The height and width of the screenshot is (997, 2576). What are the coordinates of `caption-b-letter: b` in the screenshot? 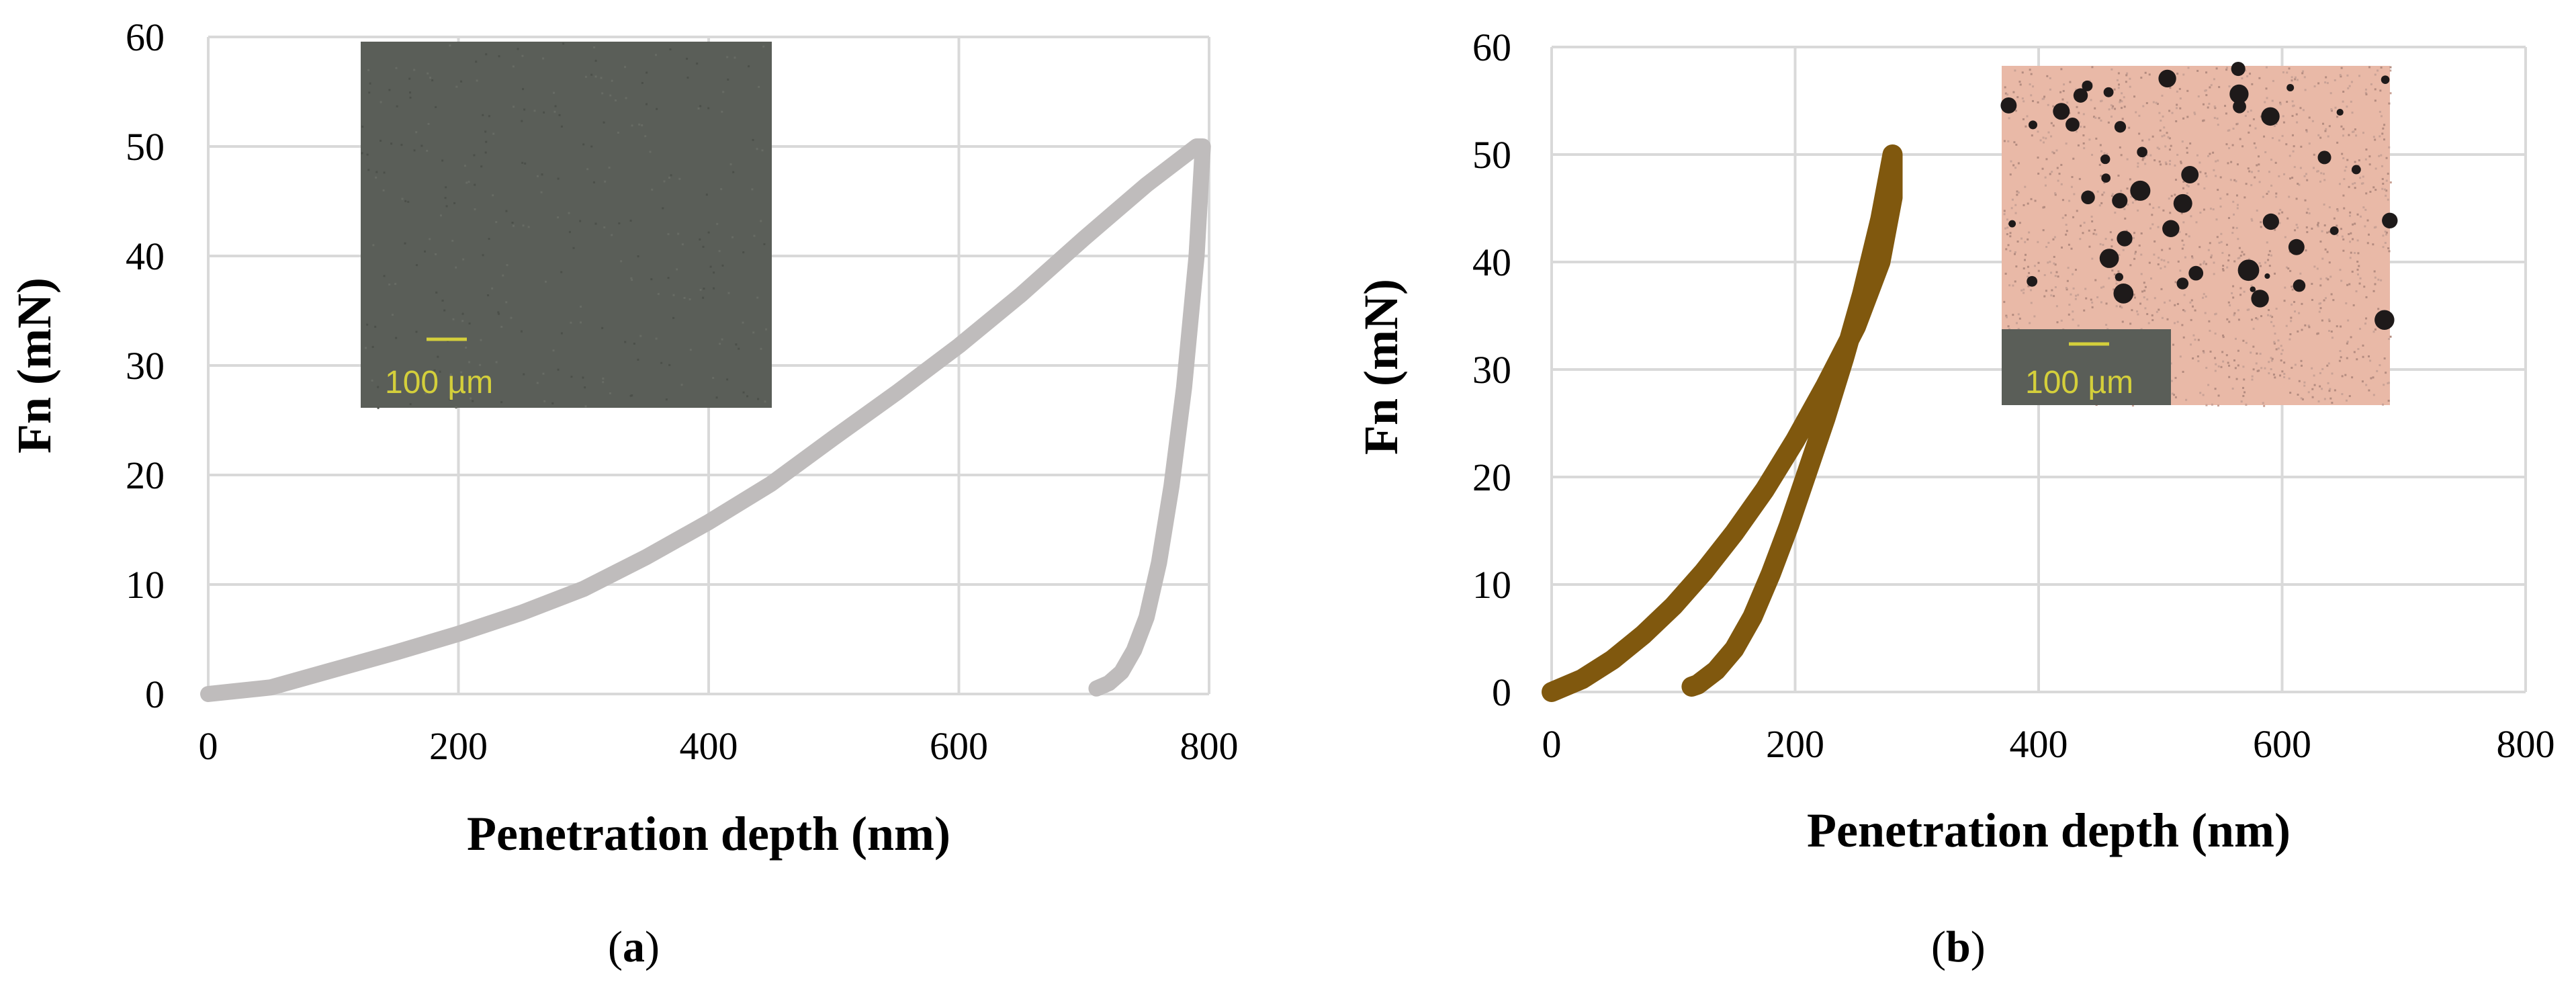 It's located at (1958, 946).